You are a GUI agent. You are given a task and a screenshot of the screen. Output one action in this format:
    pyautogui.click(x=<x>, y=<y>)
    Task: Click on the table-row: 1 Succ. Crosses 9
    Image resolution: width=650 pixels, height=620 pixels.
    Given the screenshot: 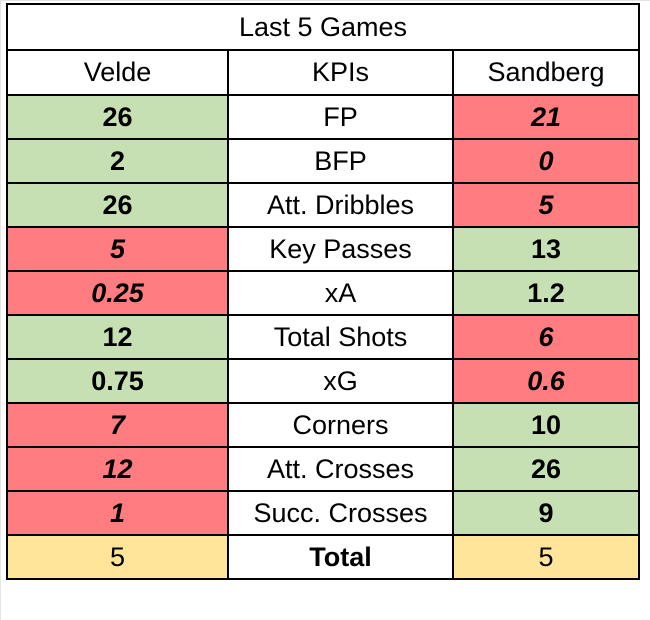 What is the action you would take?
    pyautogui.click(x=323, y=513)
    